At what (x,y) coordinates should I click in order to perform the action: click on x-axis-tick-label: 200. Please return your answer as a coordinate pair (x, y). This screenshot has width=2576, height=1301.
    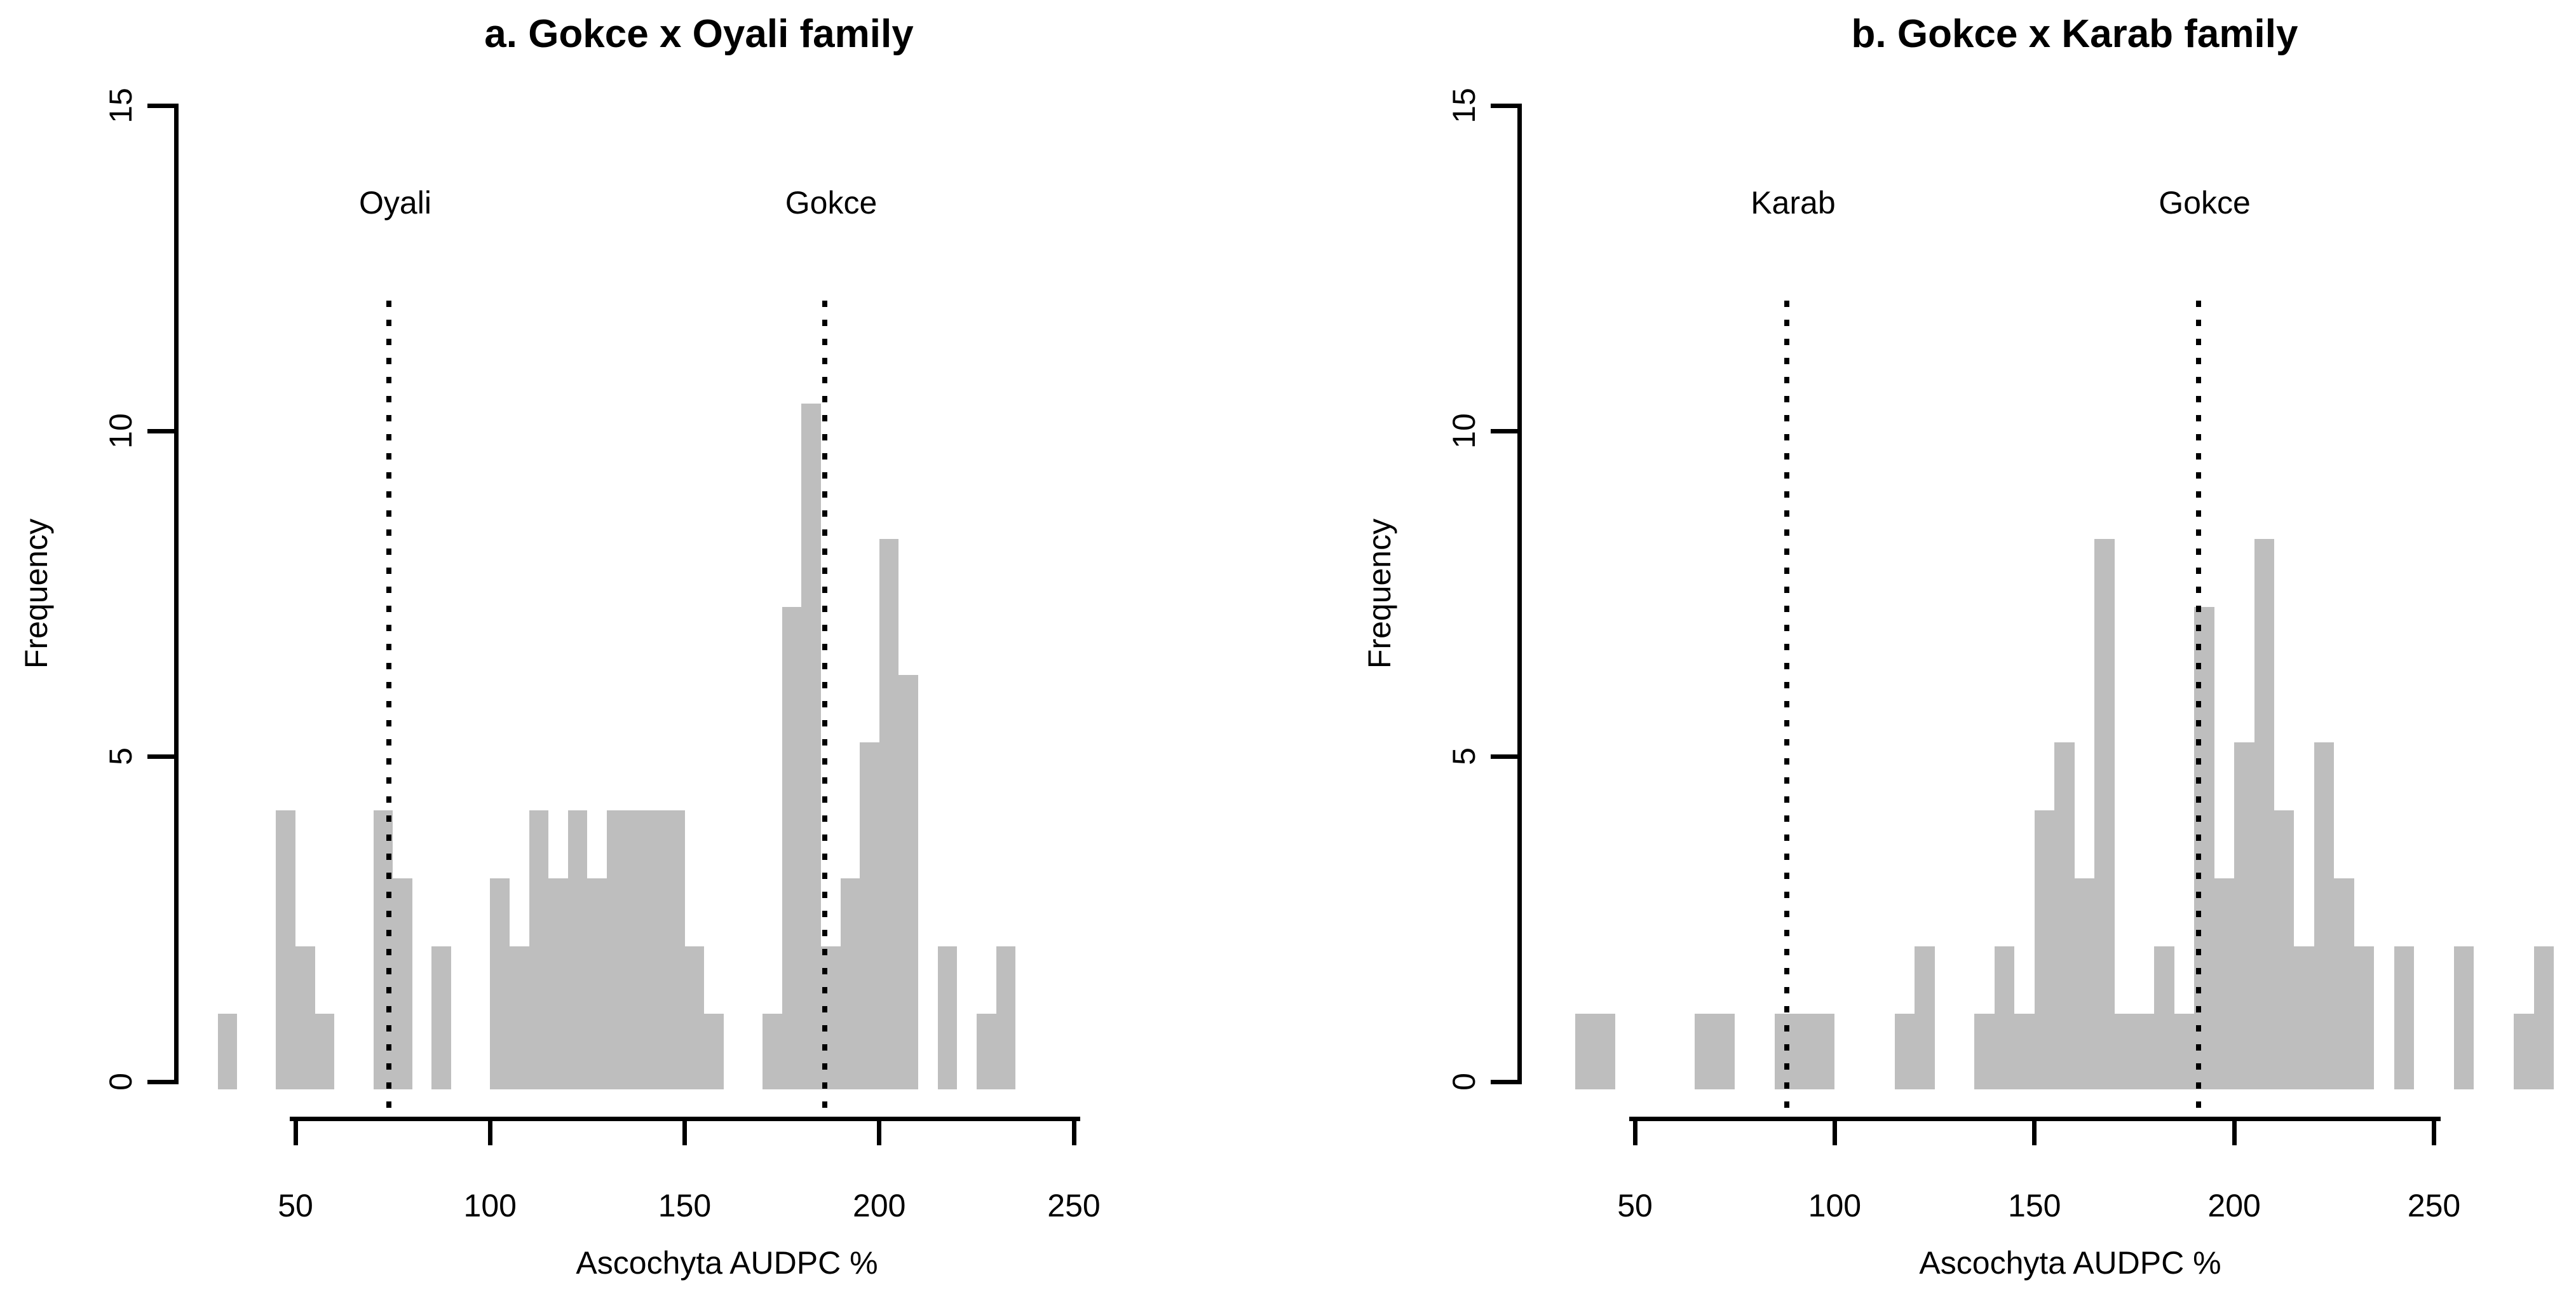
    Looking at the image, I should click on (879, 1205).